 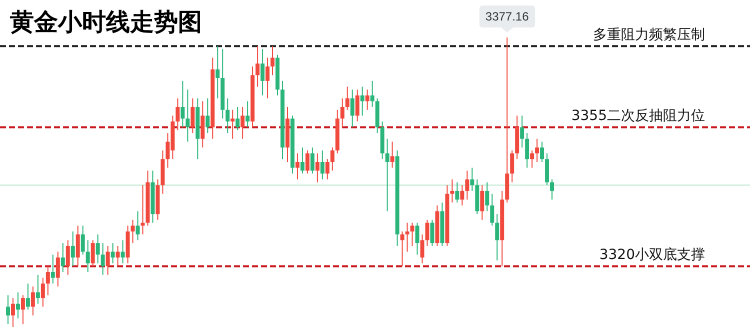 I want to click on chart-title: 黄金小时线走势图, so click(x=105, y=21).